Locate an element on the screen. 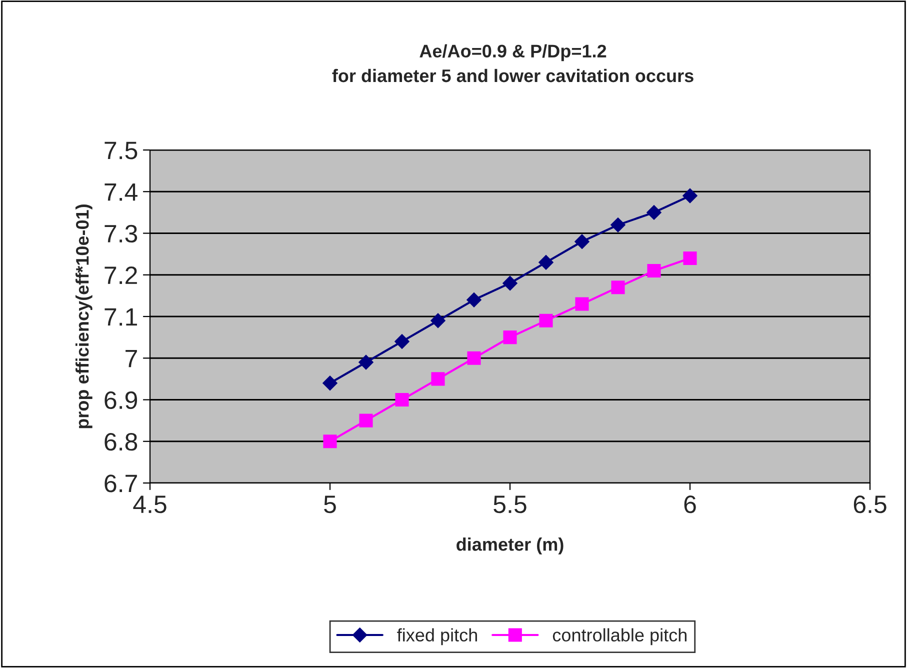 The image size is (907, 668). y-tick-label: 7.5 is located at coordinates (121, 151).